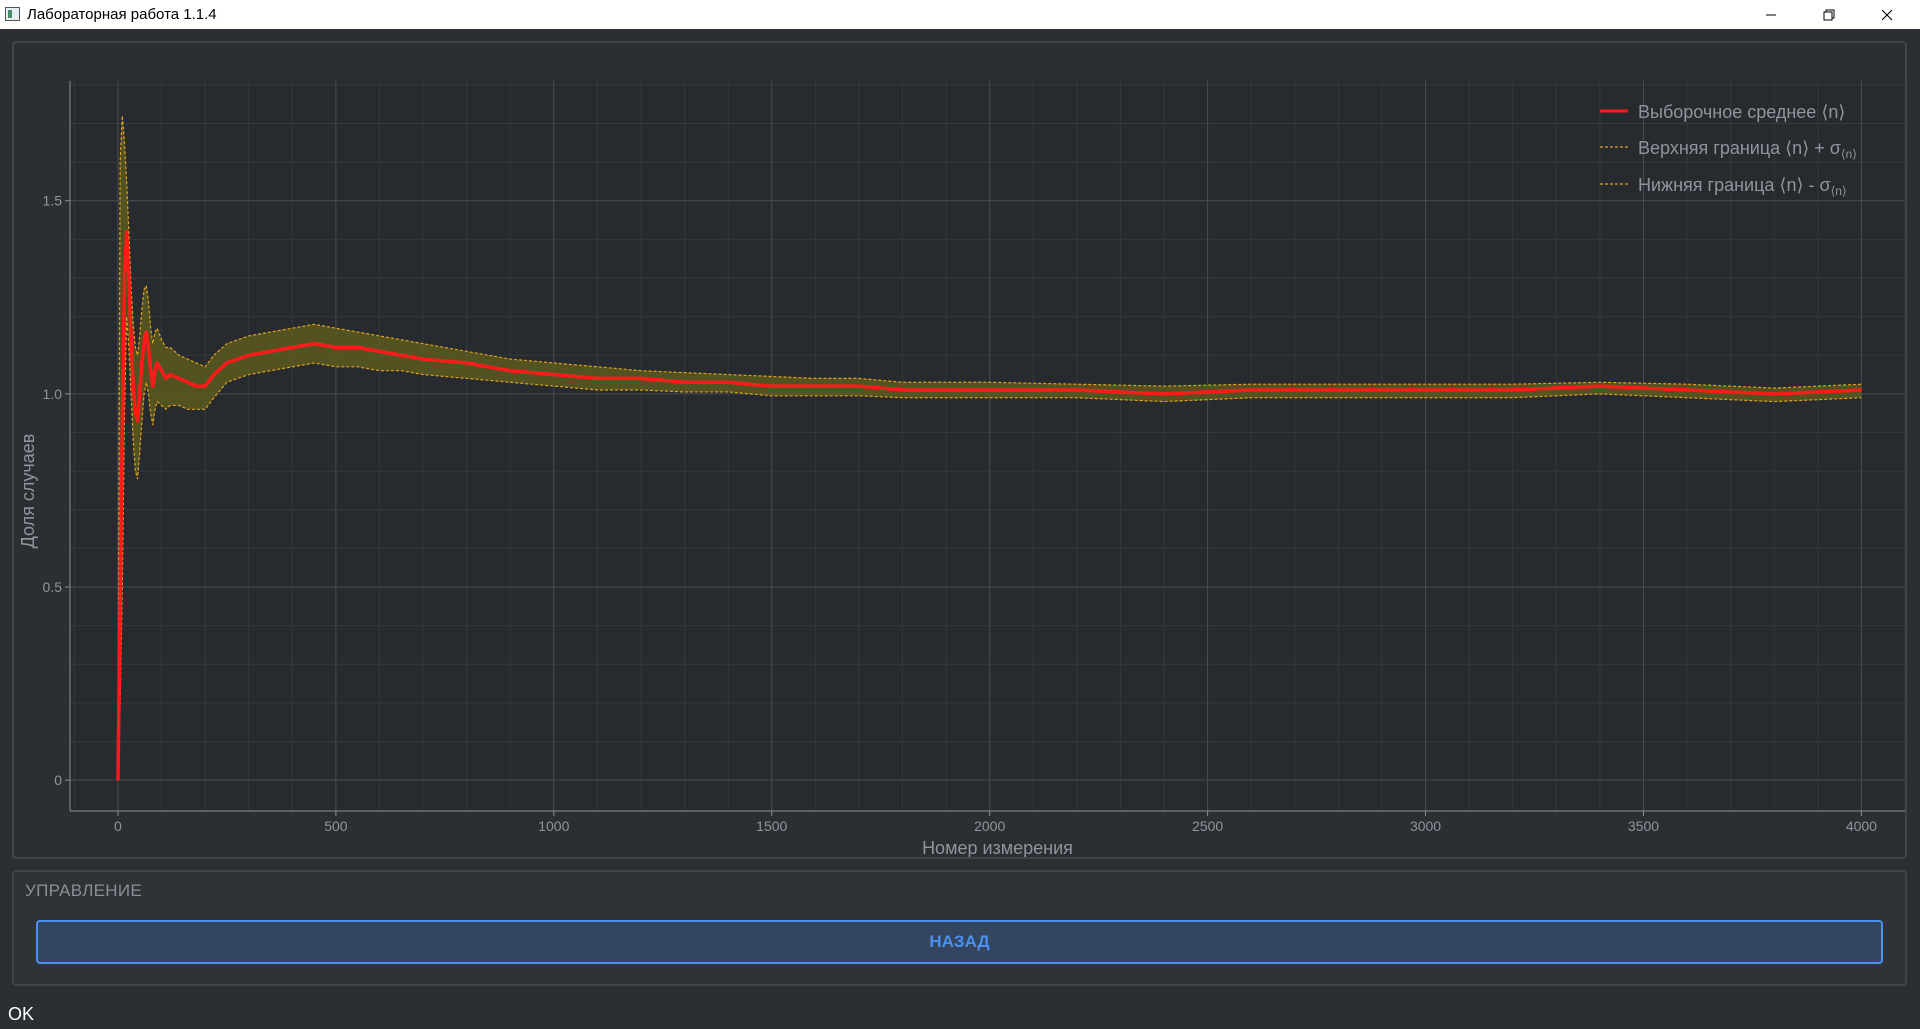  I want to click on x-tick-label: 2000, so click(989, 826).